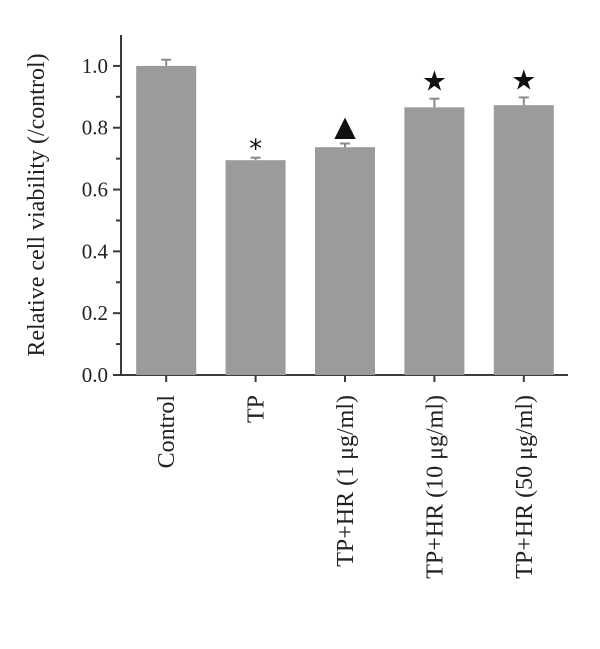 This screenshot has width=600, height=649. What do you see at coordinates (37, 204) in the screenshot?
I see `y-axis-label: Relative cell viability (/control)` at bounding box center [37, 204].